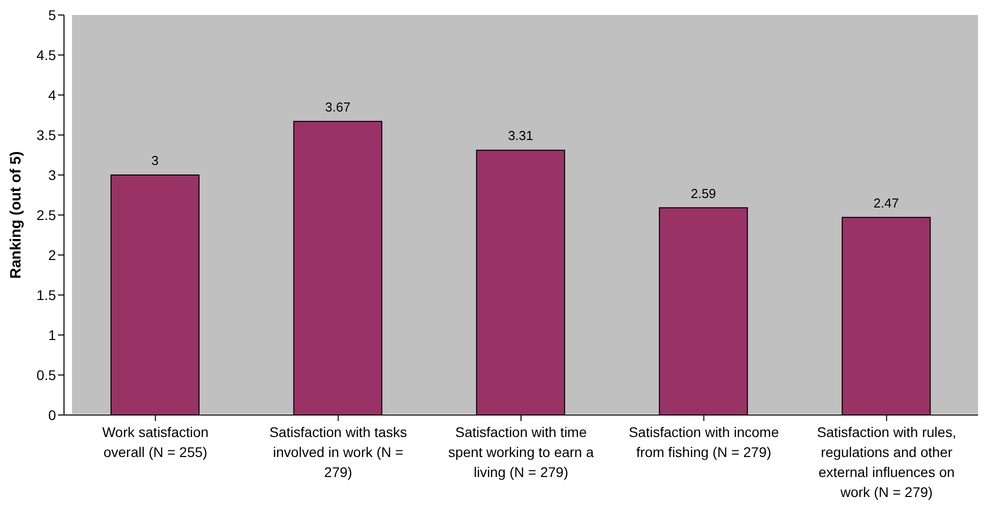  Describe the element at coordinates (46, 294) in the screenshot. I see `y-tick-label: 1.5` at that location.